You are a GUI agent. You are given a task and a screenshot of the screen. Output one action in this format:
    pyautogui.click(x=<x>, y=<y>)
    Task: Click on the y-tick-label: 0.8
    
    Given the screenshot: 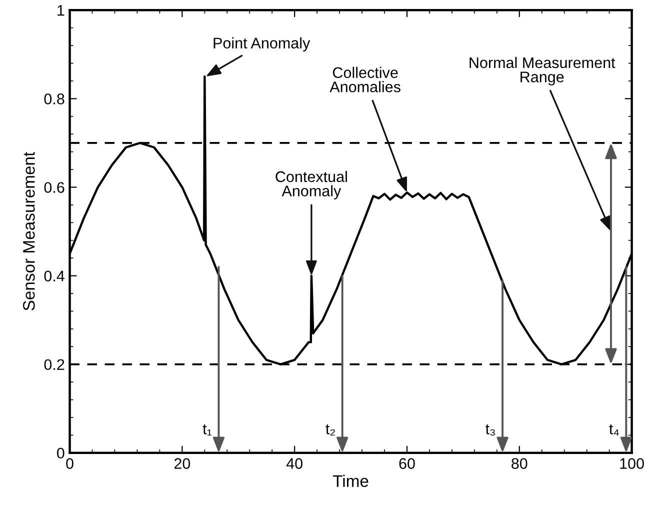 What is the action you would take?
    pyautogui.click(x=54, y=99)
    